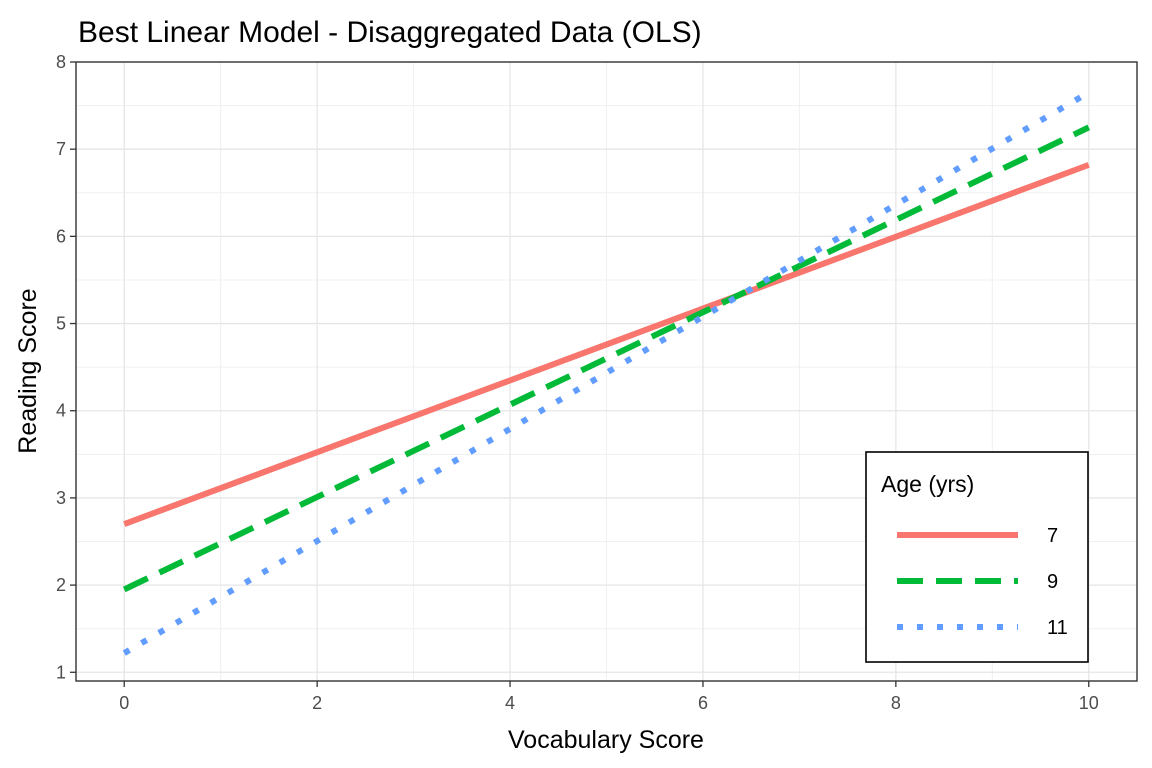 The image size is (1152, 768). What do you see at coordinates (1057, 628) in the screenshot?
I see `legend-label-age-11: 11` at bounding box center [1057, 628].